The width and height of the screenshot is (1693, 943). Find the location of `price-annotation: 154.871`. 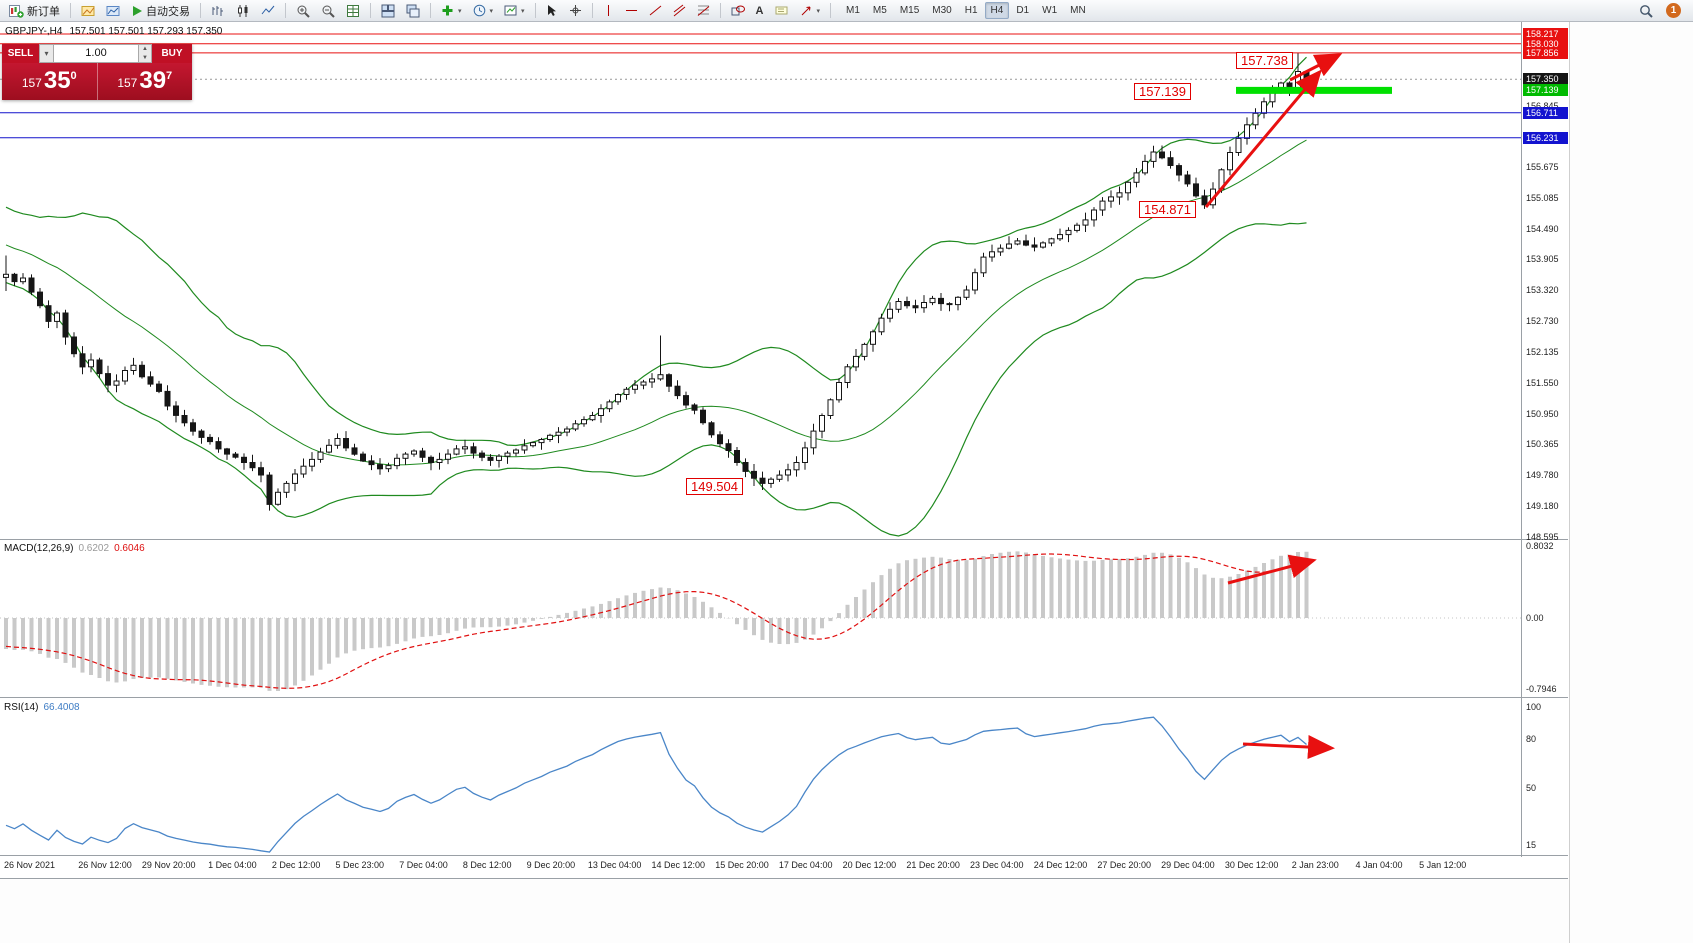

price-annotation: 154.871 is located at coordinates (1167, 209).